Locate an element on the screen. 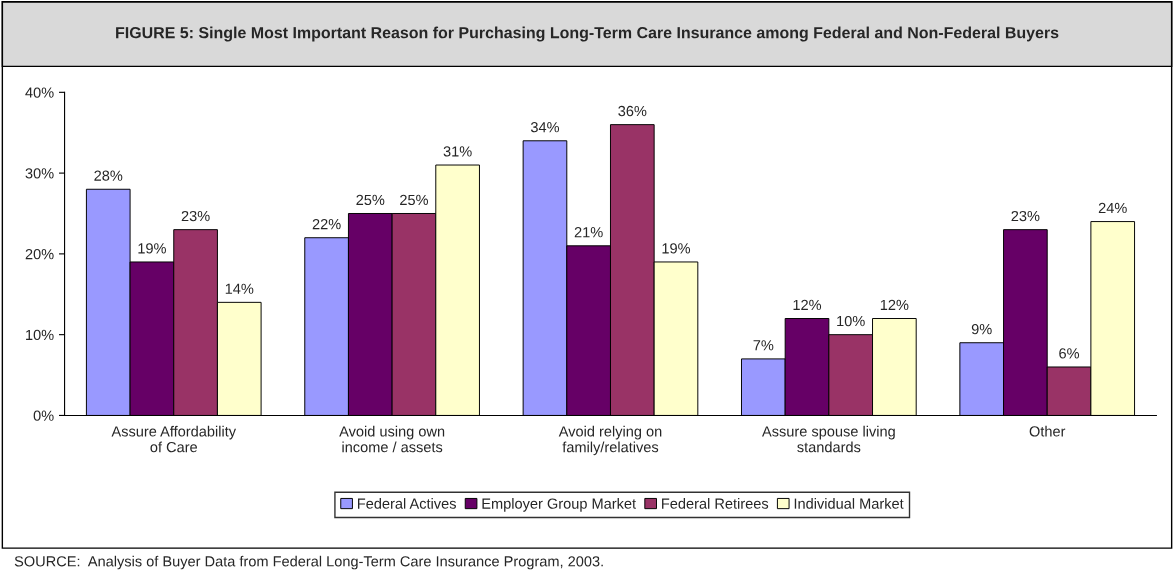  data-label: 34% is located at coordinates (545, 127).